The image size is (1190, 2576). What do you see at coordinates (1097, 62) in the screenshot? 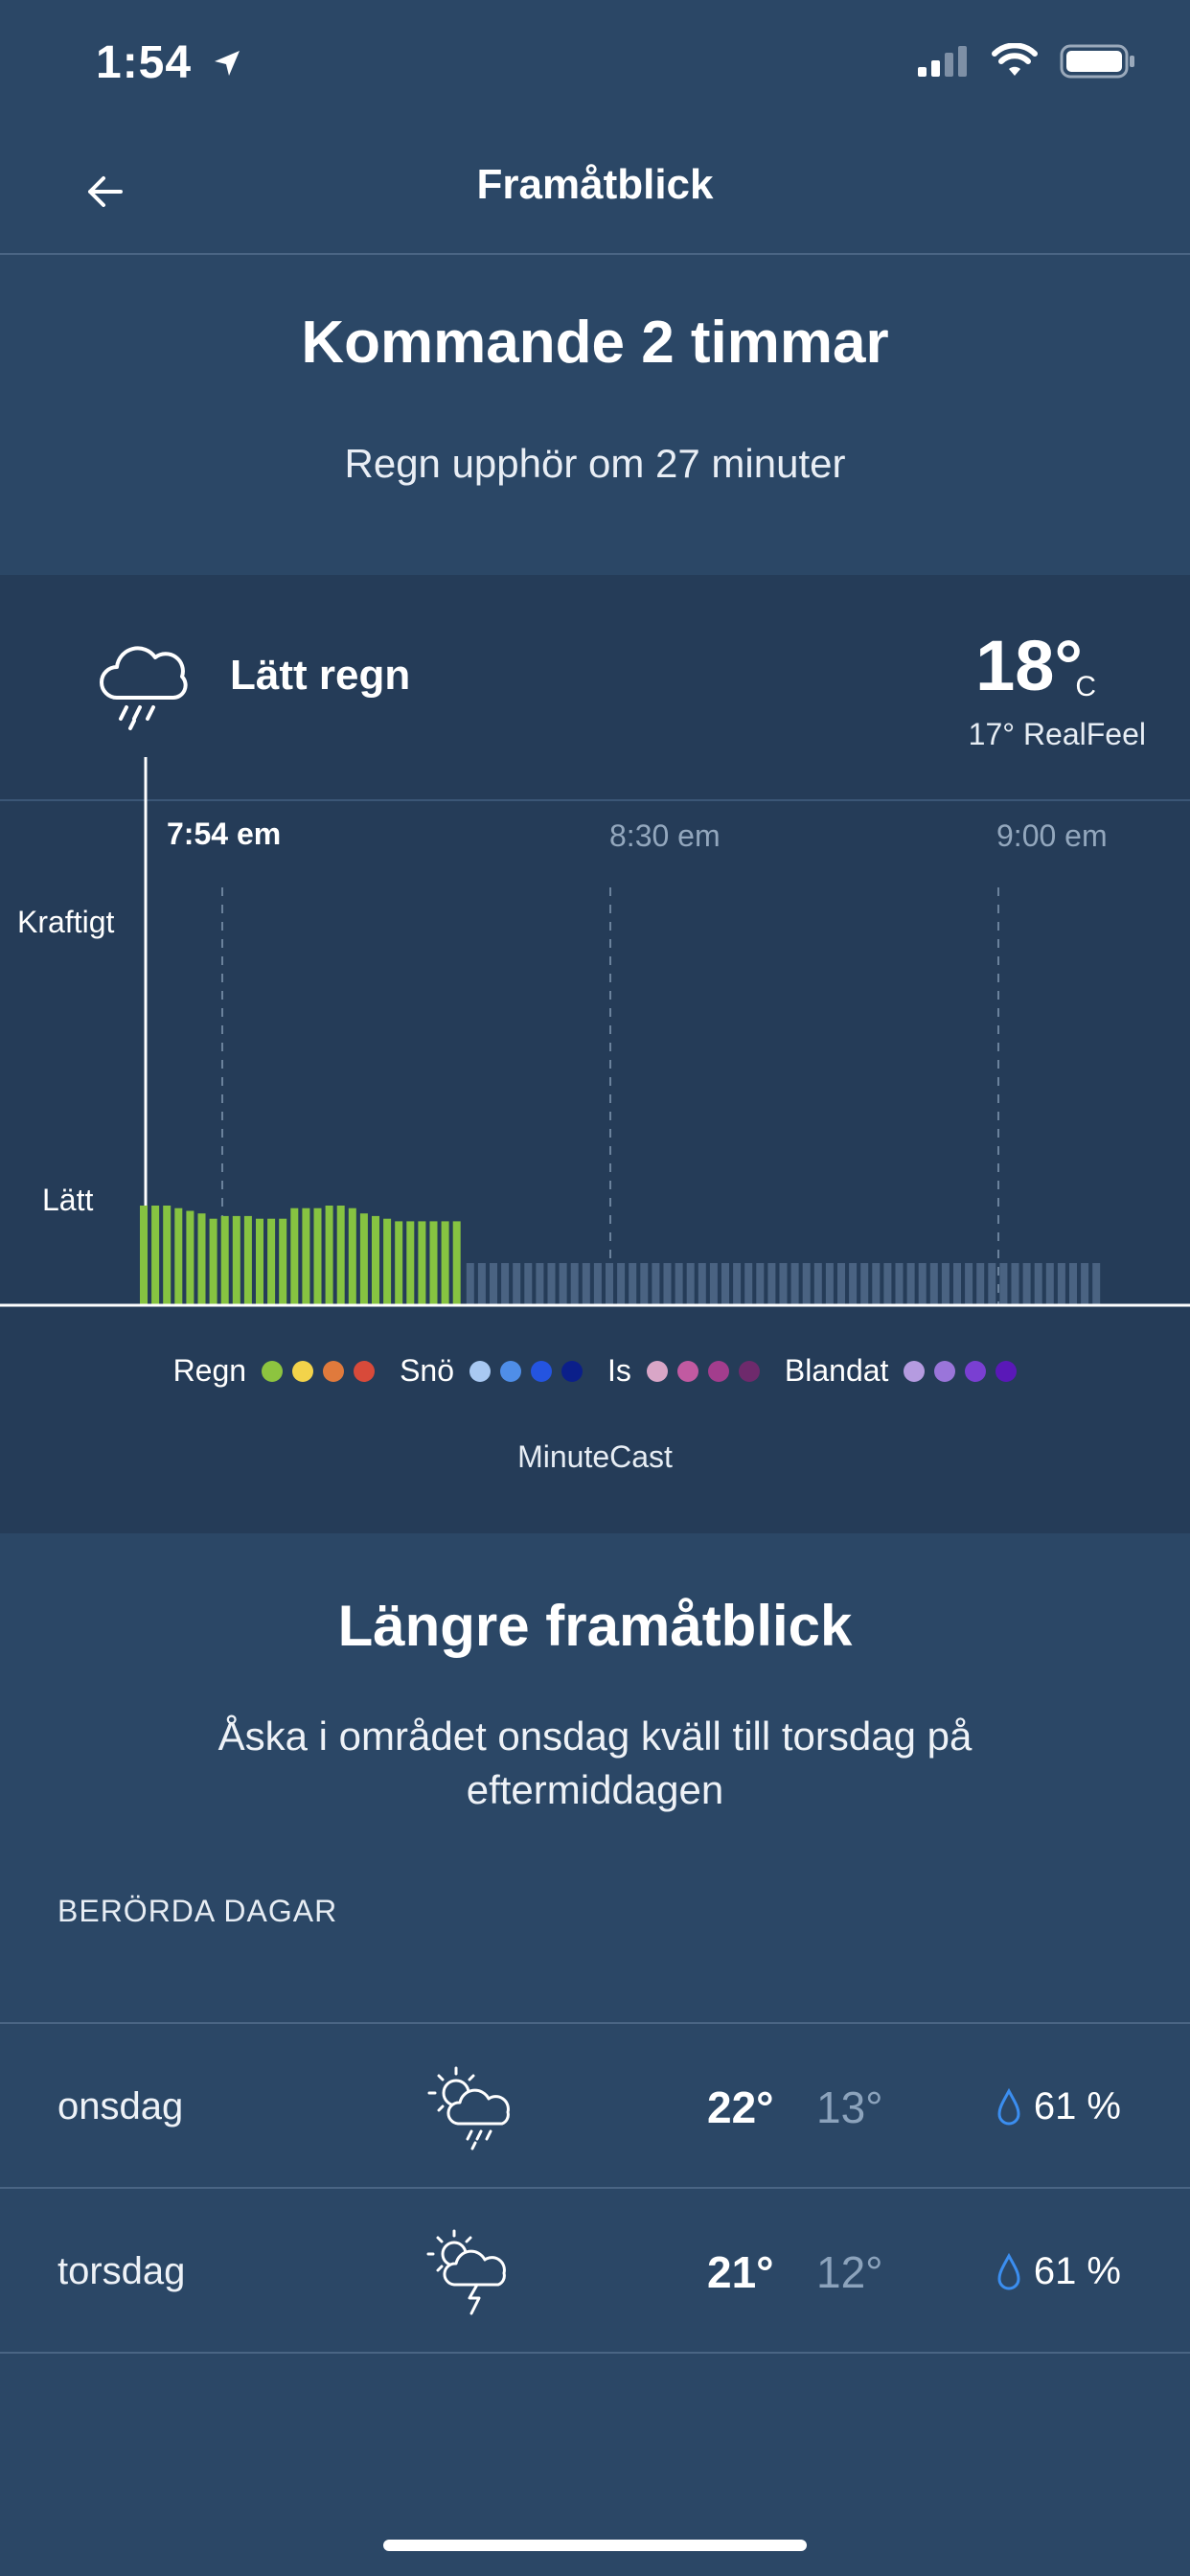
I see `battery-icon` at bounding box center [1097, 62].